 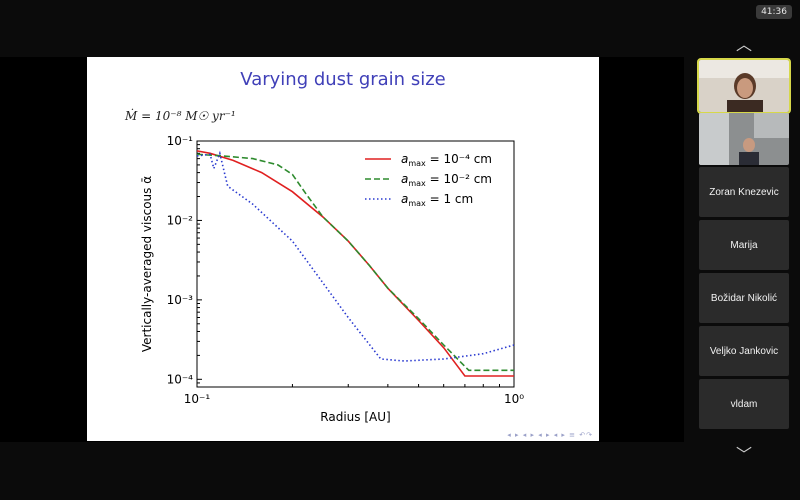 I want to click on participant-tile: Veljko Jankovic, so click(x=744, y=351).